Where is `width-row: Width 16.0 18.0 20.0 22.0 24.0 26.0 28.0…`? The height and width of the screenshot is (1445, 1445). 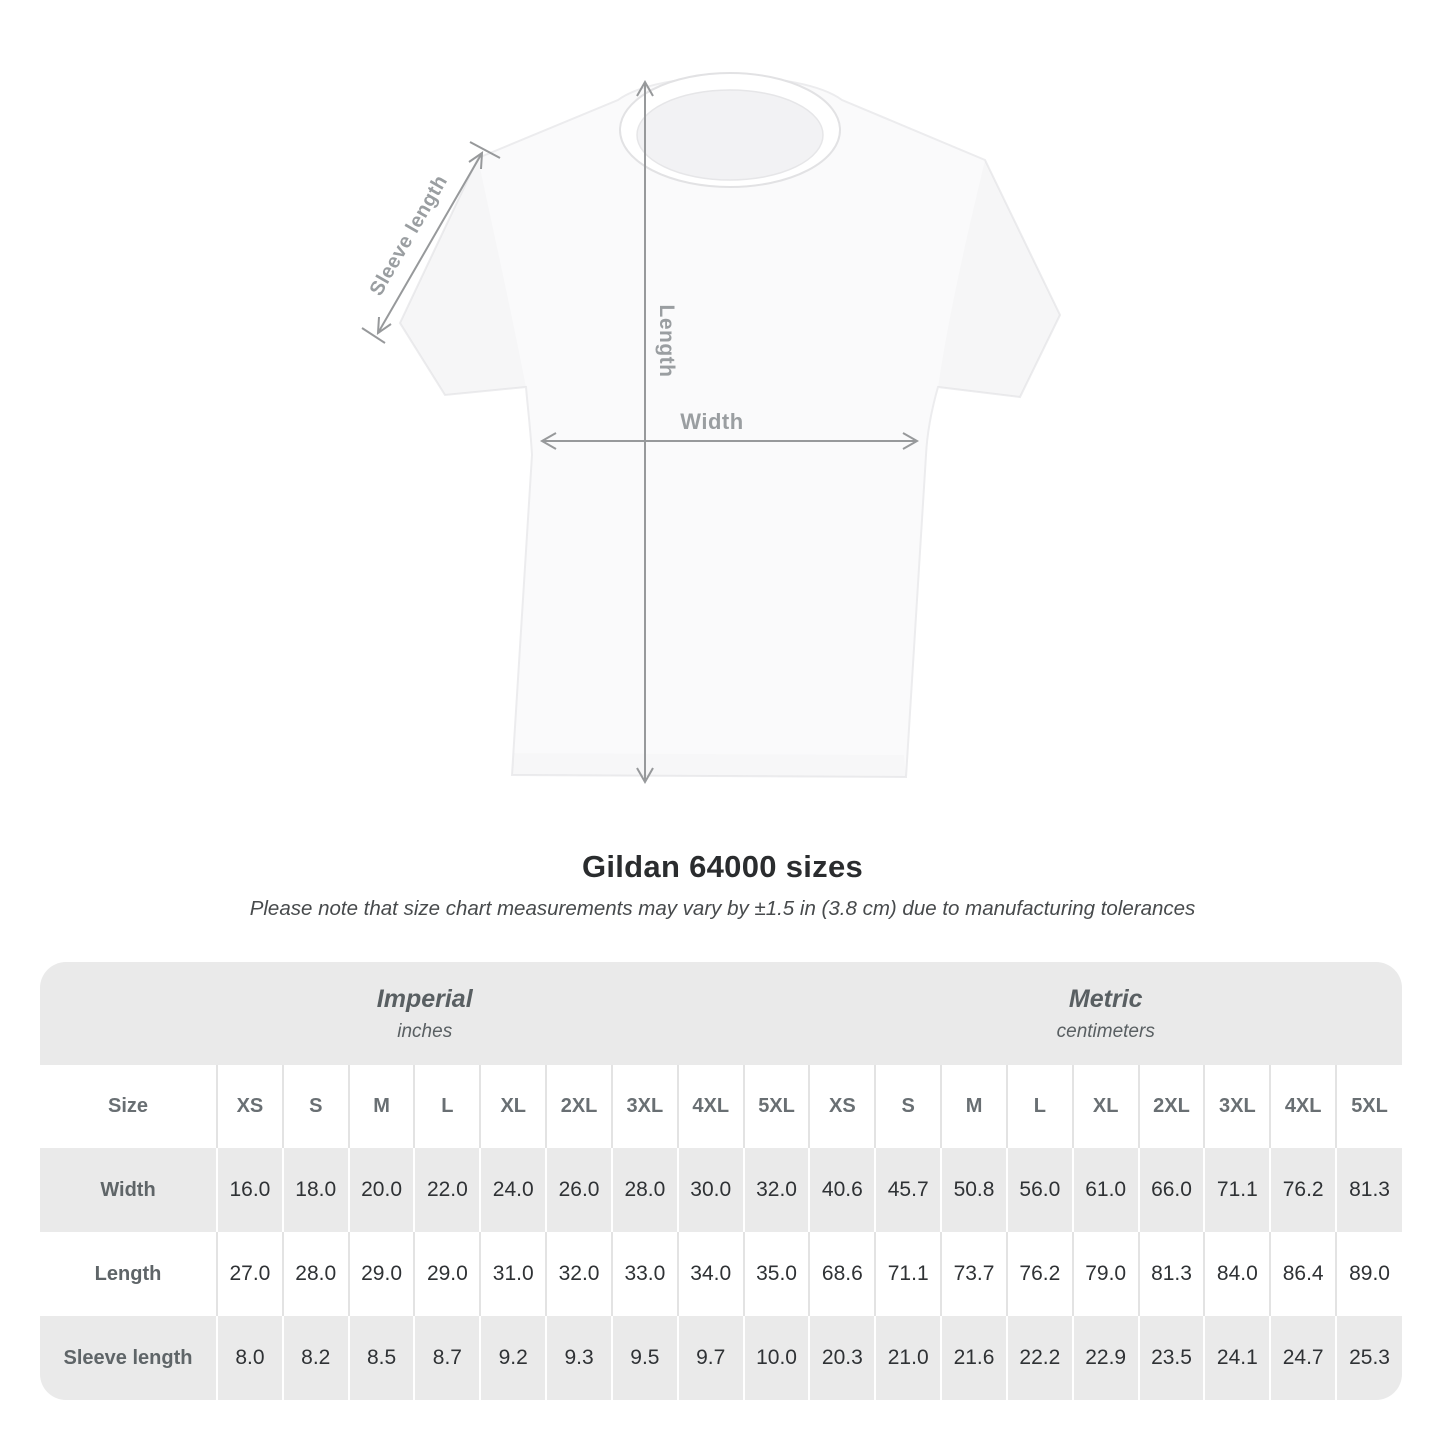
width-row: Width 16.0 18.0 20.0 22.0 24.0 26.0 28.0… is located at coordinates (721, 1190).